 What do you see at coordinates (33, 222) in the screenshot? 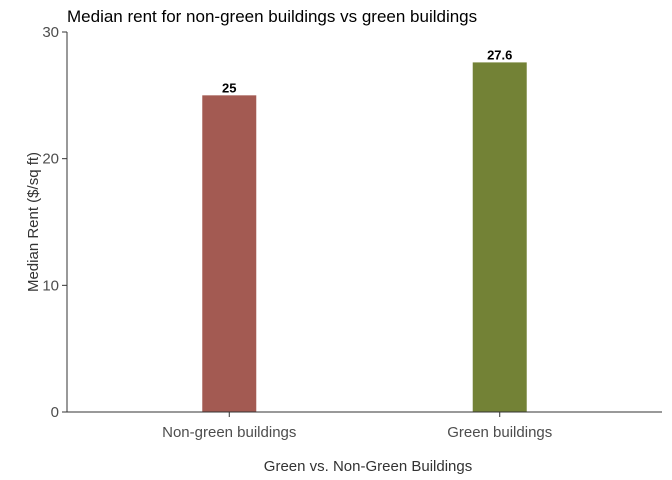
I see `y-axis-title: Median Rent ($/sq ft)` at bounding box center [33, 222].